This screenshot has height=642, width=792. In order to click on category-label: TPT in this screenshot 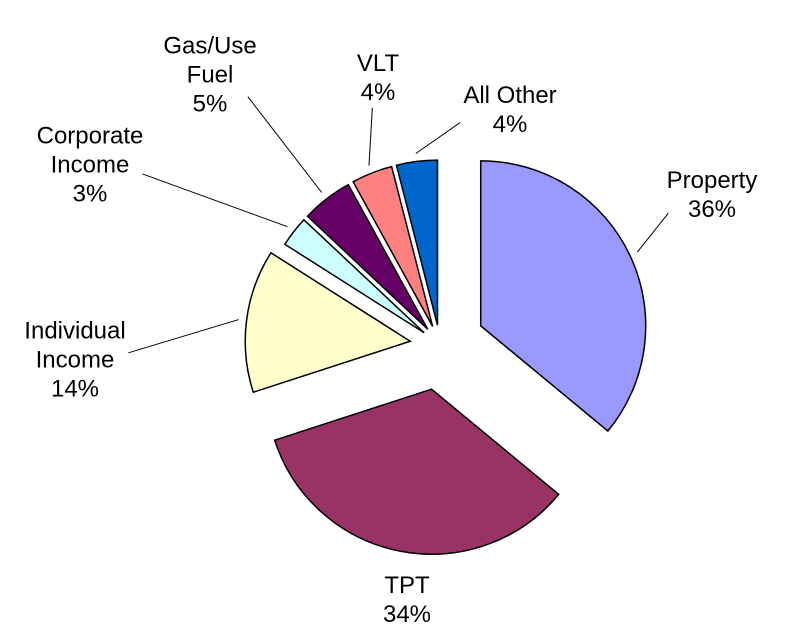, I will do `click(407, 585)`.